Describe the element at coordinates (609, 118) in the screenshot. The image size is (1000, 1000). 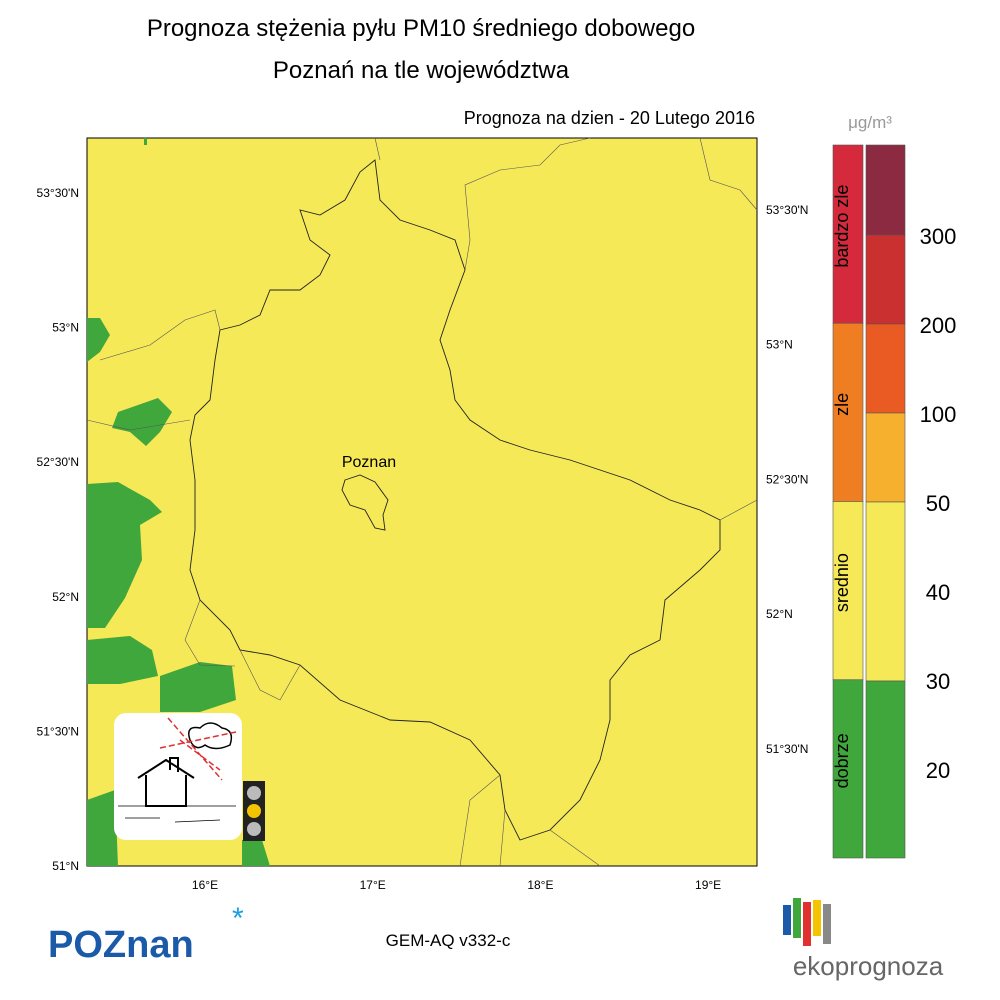
I see `date-line: Prognoza na dzien - 20 Lutego 2016` at that location.